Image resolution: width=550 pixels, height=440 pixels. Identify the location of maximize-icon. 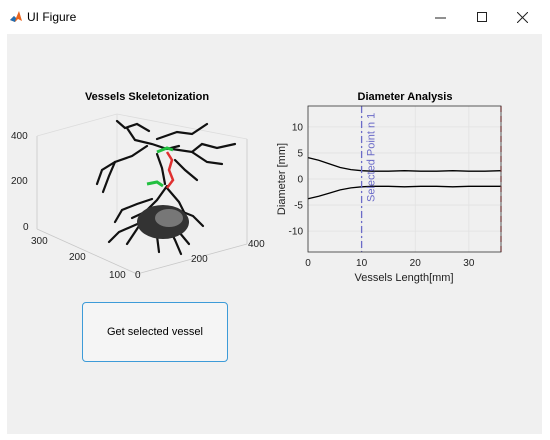
(481, 16).